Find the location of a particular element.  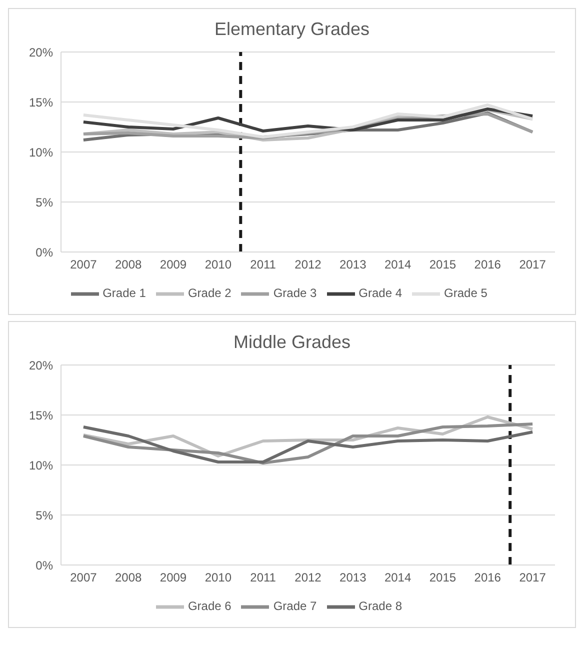

legend-label: Grade 8 is located at coordinates (380, 606).